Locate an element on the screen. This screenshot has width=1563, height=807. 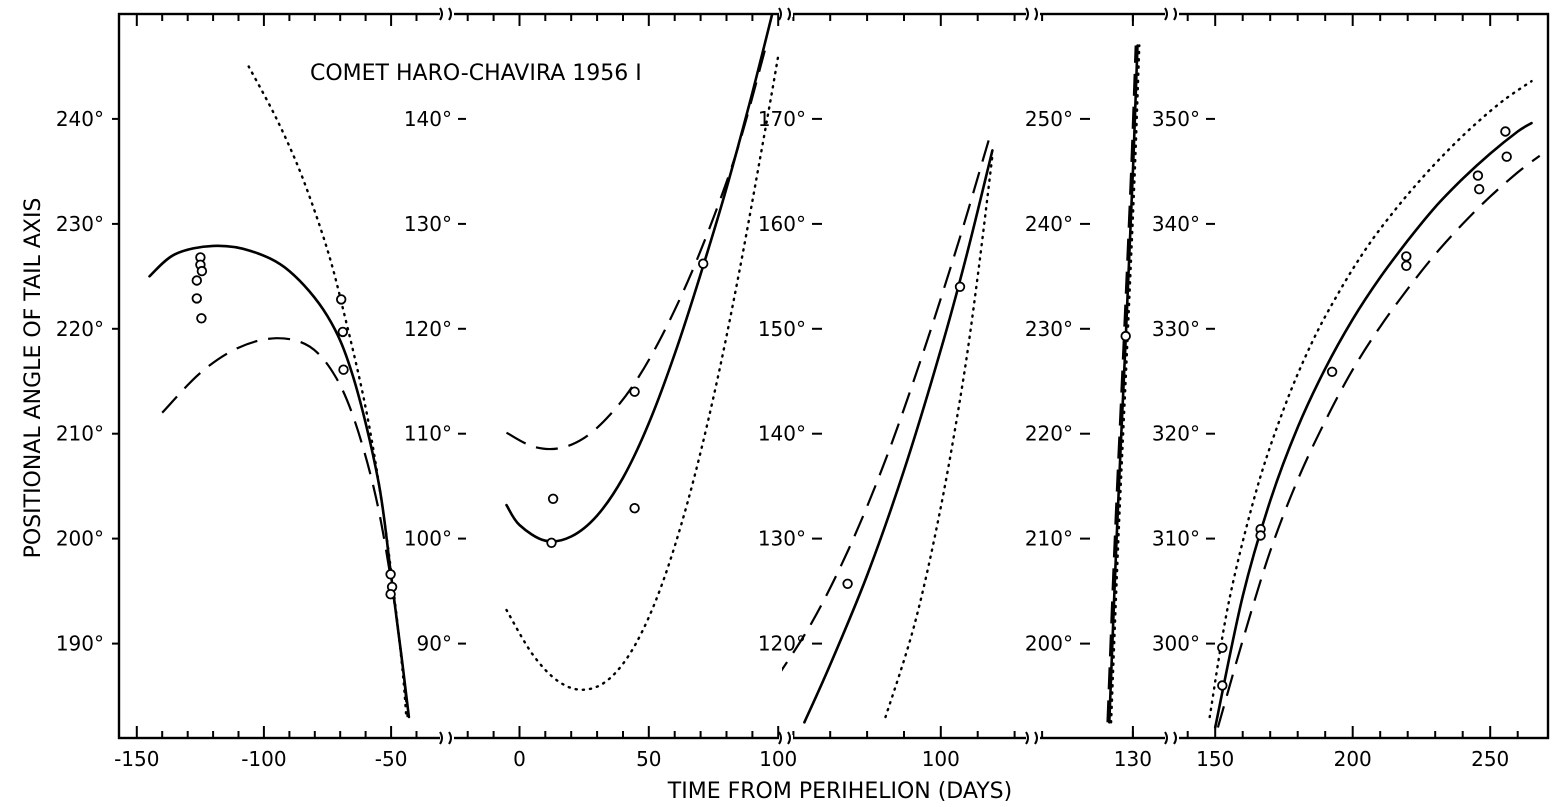
x-tick-label: -100 is located at coordinates (263, 759).